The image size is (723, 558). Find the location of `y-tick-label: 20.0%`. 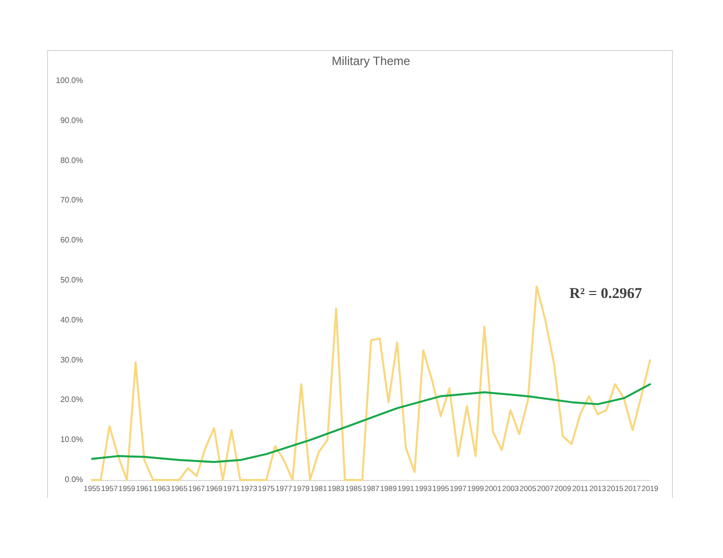

y-tick-label: 20.0% is located at coordinates (71, 399).